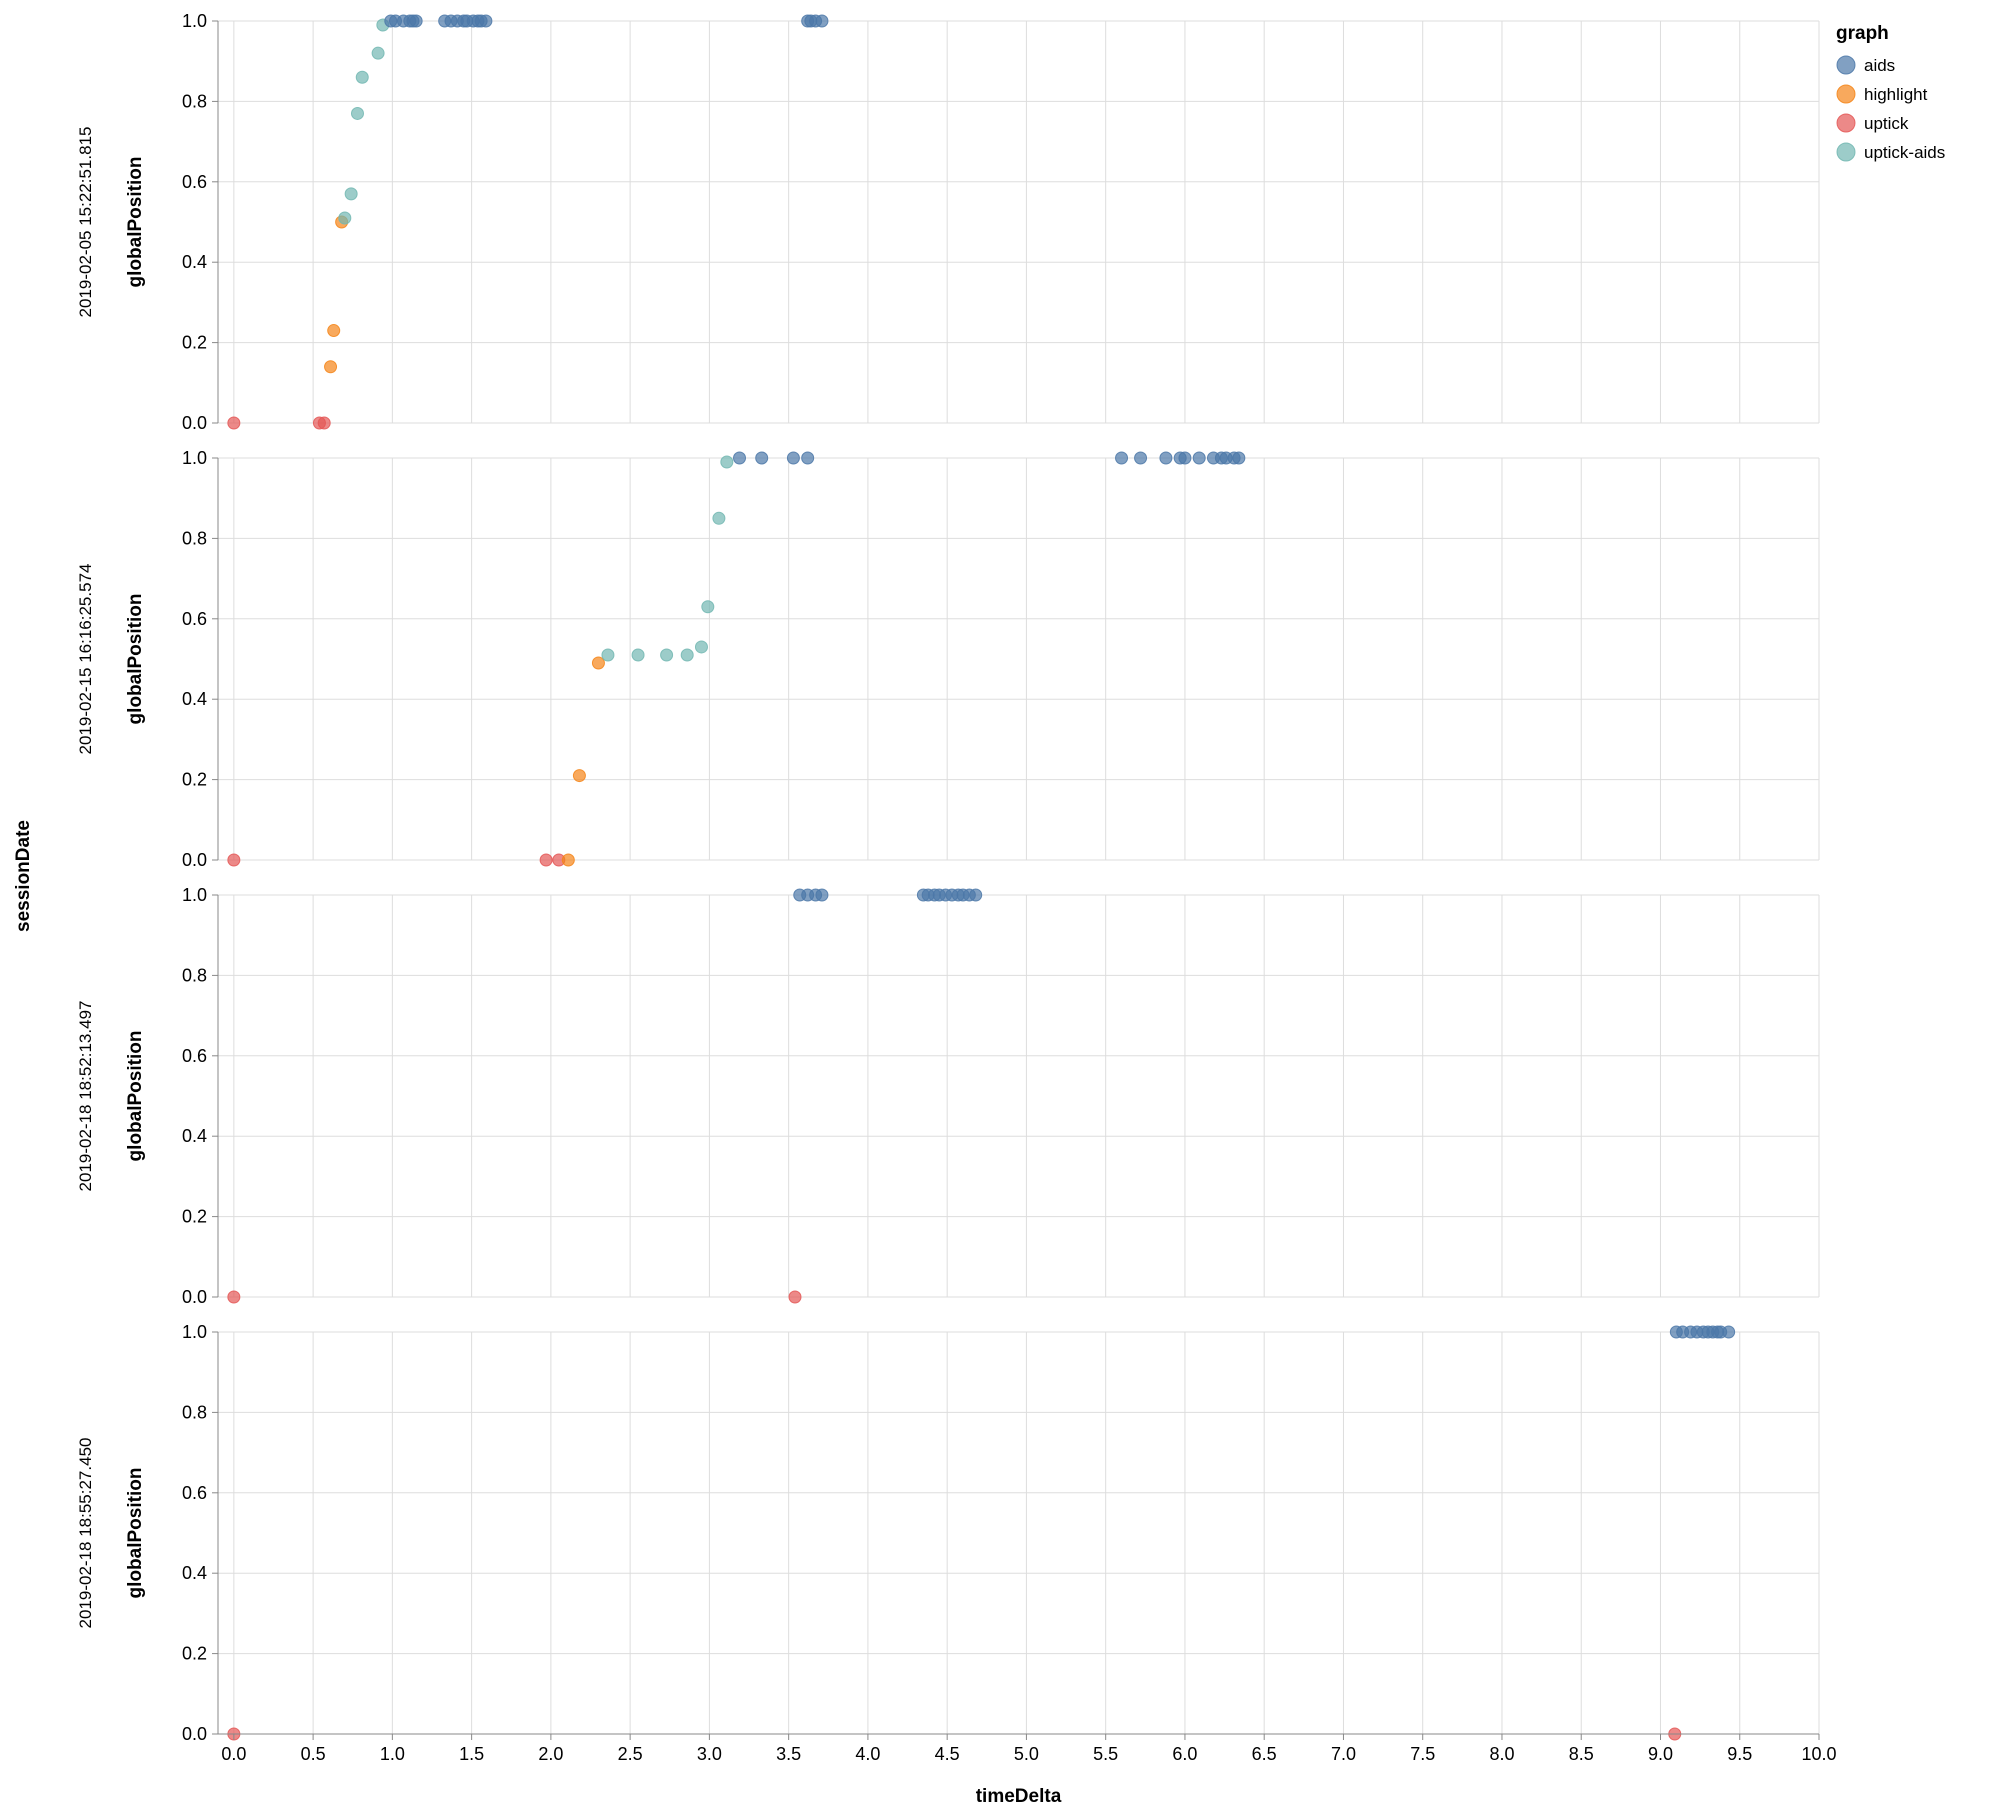  What do you see at coordinates (1862, 33) in the screenshot?
I see `legend-title: graph` at bounding box center [1862, 33].